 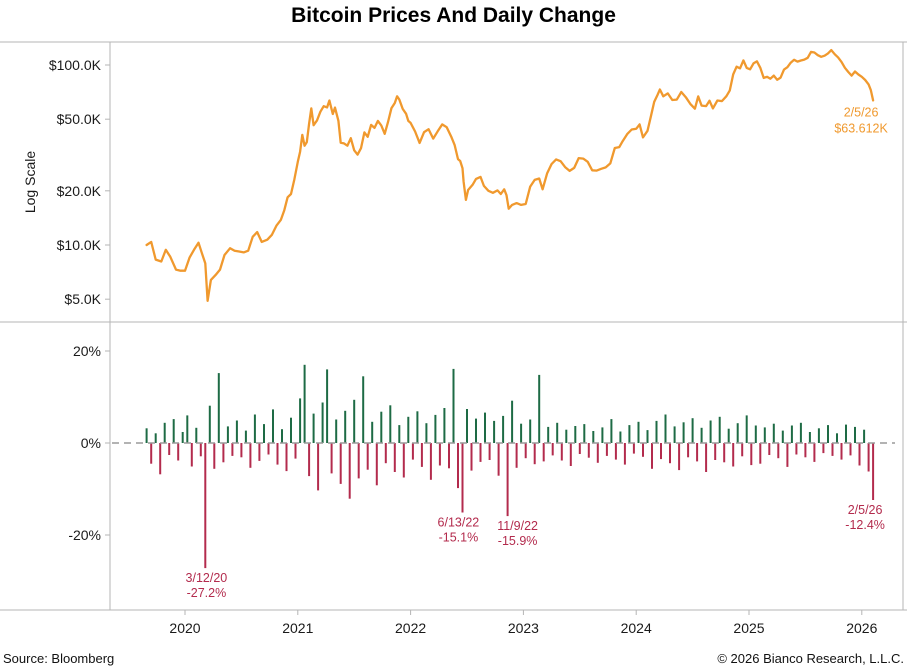 I want to click on x-axis-year-label: 2023, so click(x=523, y=628).